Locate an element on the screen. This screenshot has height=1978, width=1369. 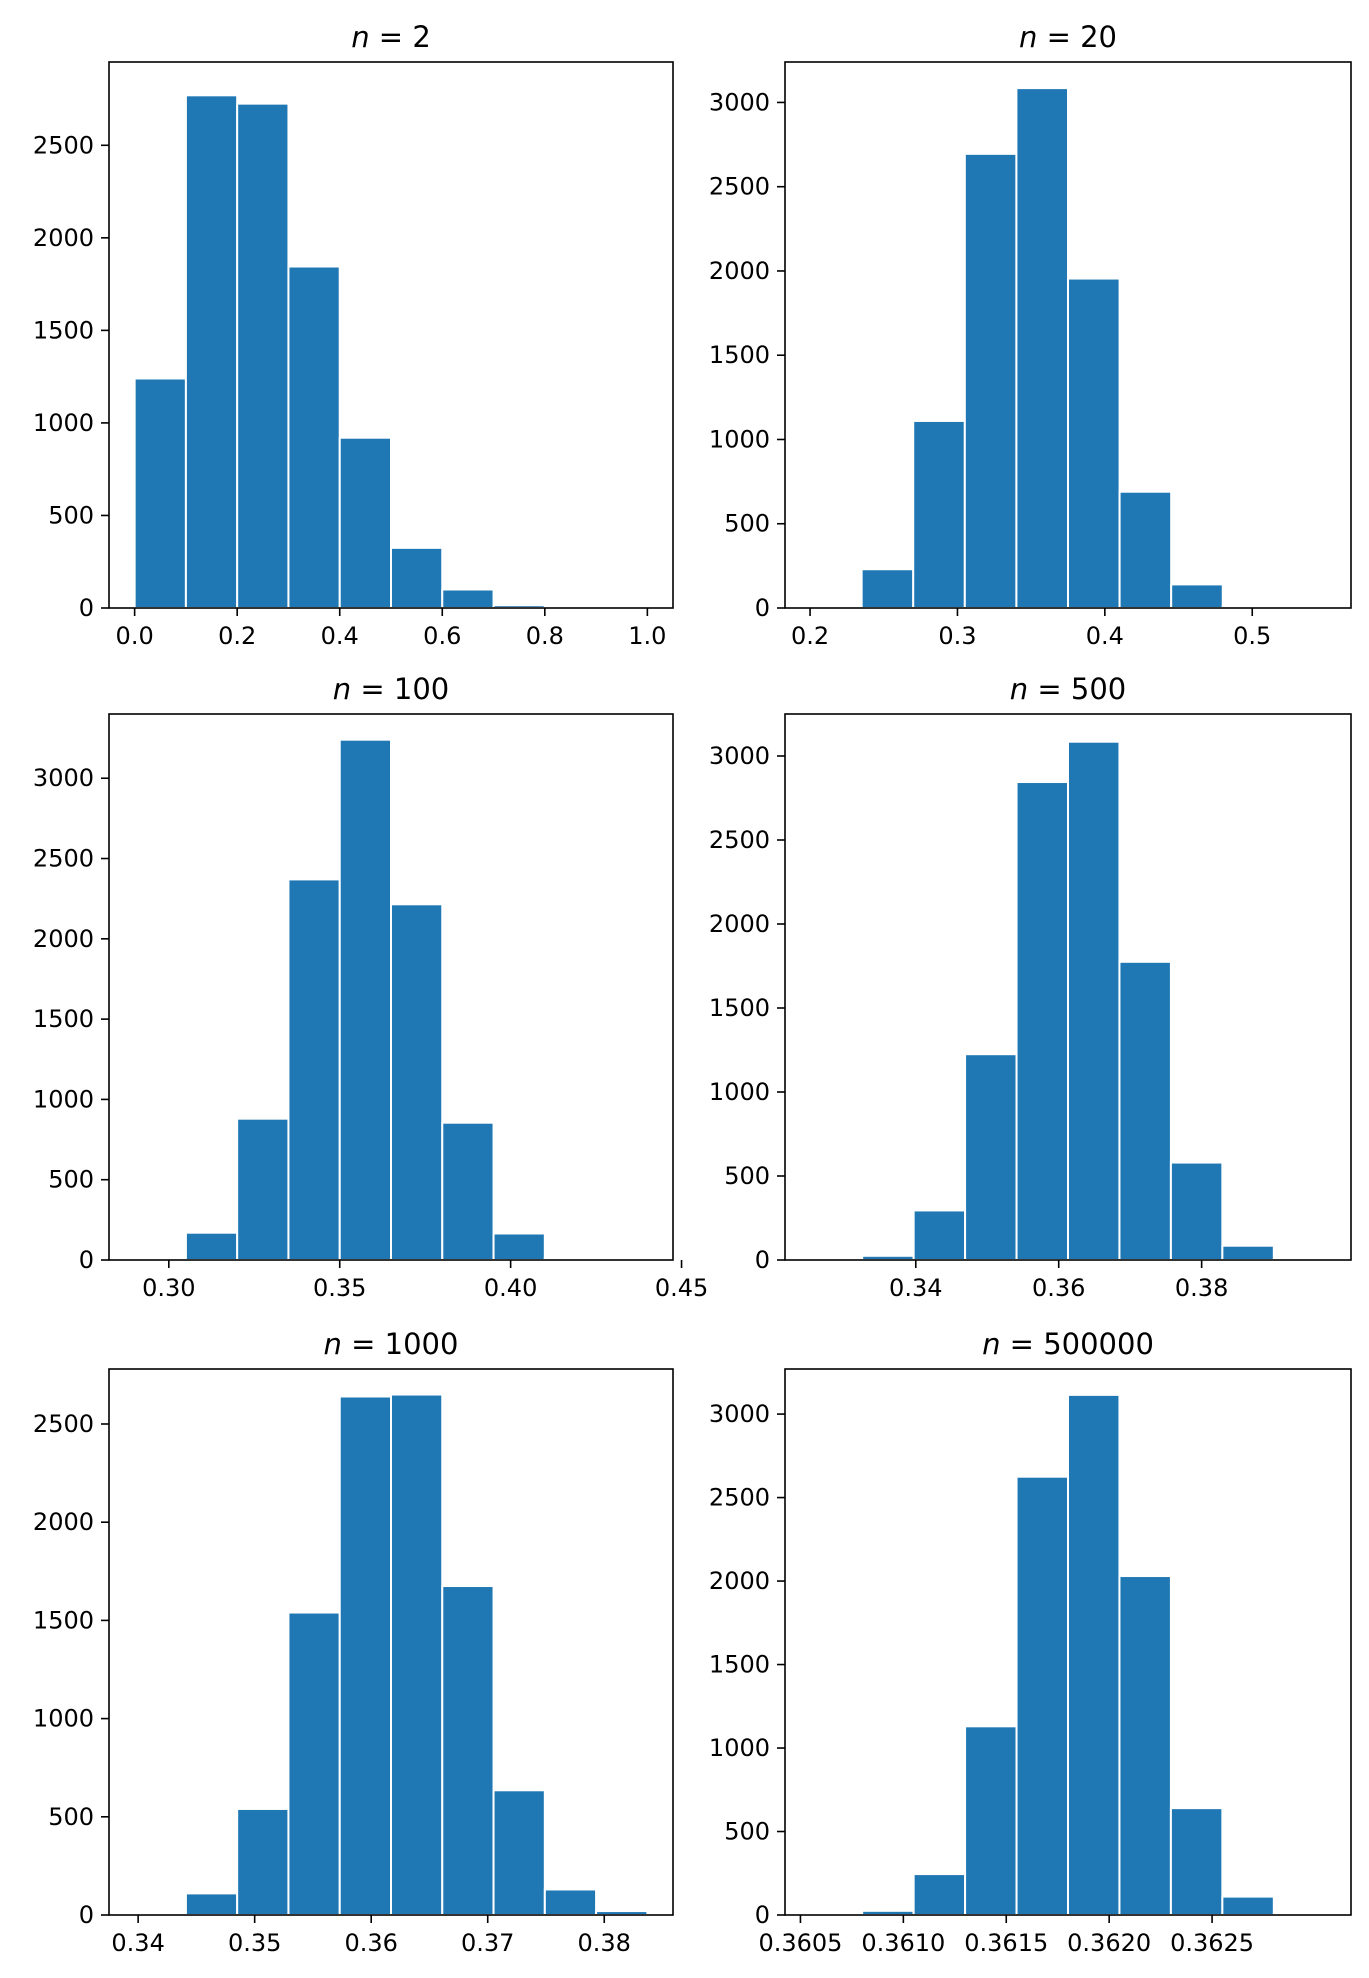
x-tick-label: 0.3625 is located at coordinates (1212, 1943).